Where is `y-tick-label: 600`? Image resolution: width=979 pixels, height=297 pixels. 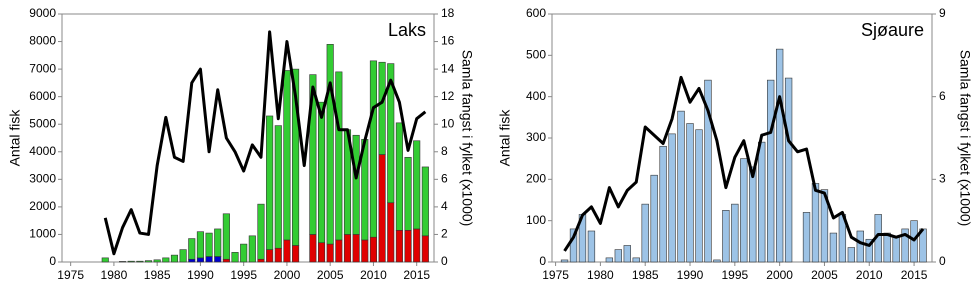
y-tick-label: 600 is located at coordinates (536, 13).